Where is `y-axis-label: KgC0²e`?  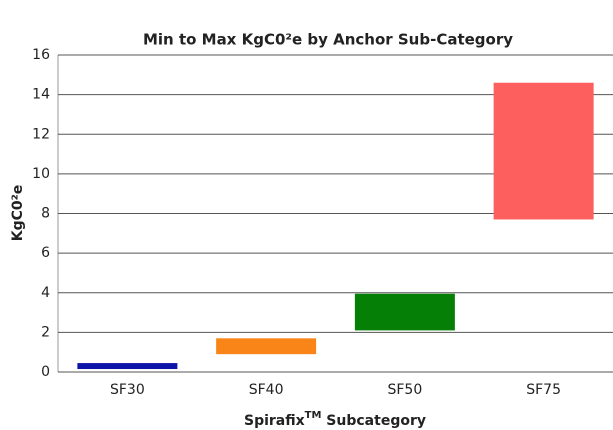 y-axis-label: KgC0²e is located at coordinates (18, 213).